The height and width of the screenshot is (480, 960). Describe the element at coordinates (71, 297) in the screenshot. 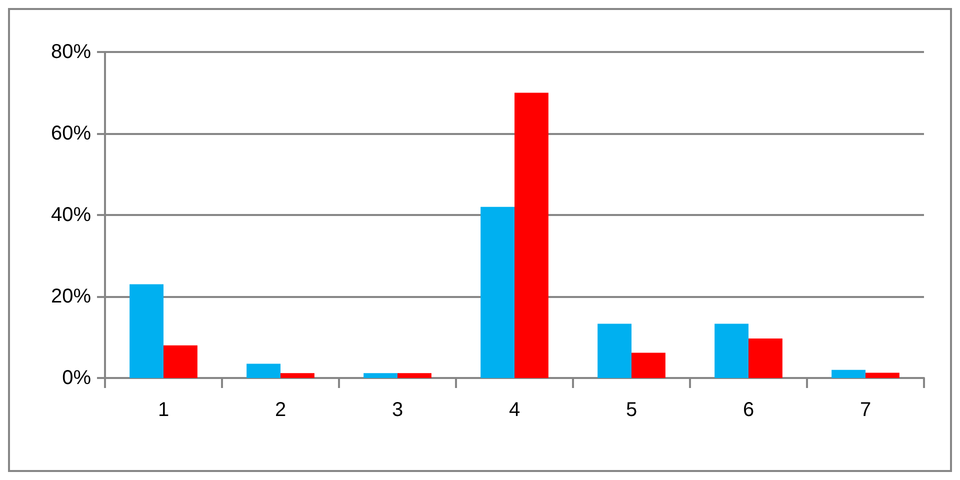

I see `y-tick-label: 20%` at that location.